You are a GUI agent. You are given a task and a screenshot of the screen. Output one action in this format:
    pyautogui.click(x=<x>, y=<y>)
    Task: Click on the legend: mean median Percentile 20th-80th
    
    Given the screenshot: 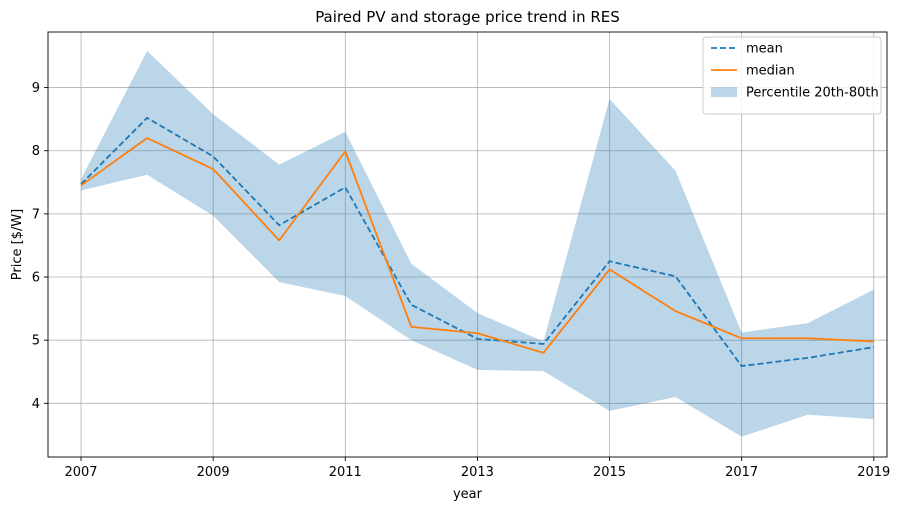 What is the action you would take?
    pyautogui.click(x=792, y=75)
    